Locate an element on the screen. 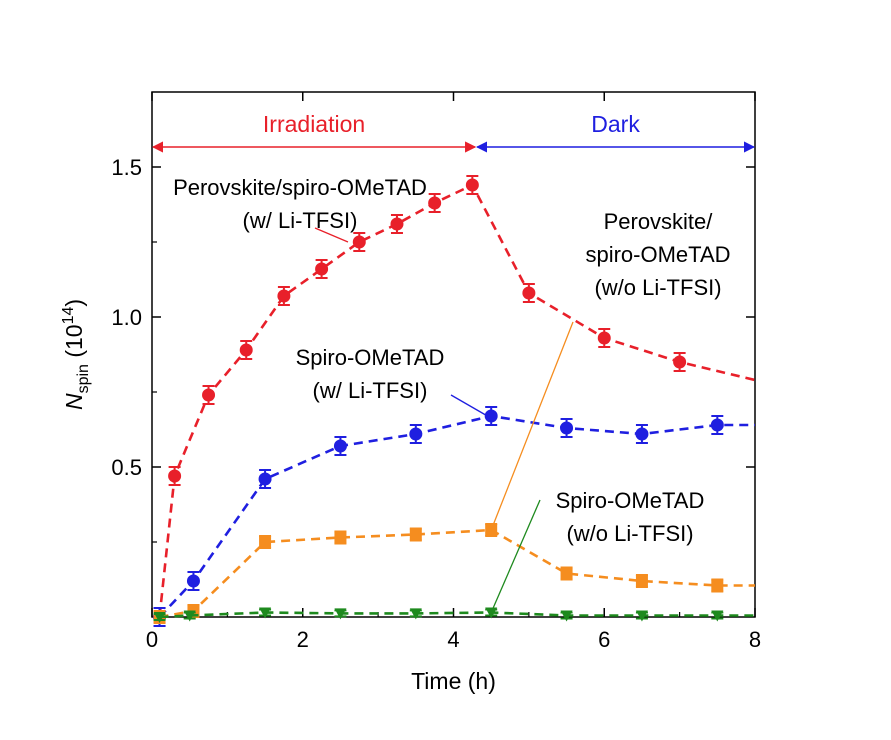 The height and width of the screenshot is (740, 891). region-label: Dark is located at coordinates (615, 124).